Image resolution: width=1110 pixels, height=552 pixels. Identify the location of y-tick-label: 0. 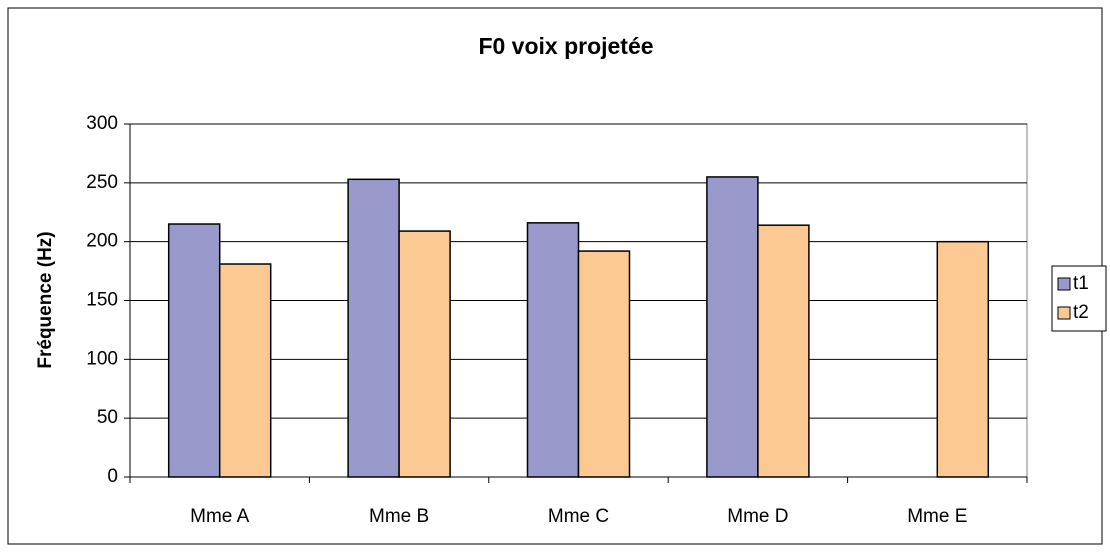
(112, 476).